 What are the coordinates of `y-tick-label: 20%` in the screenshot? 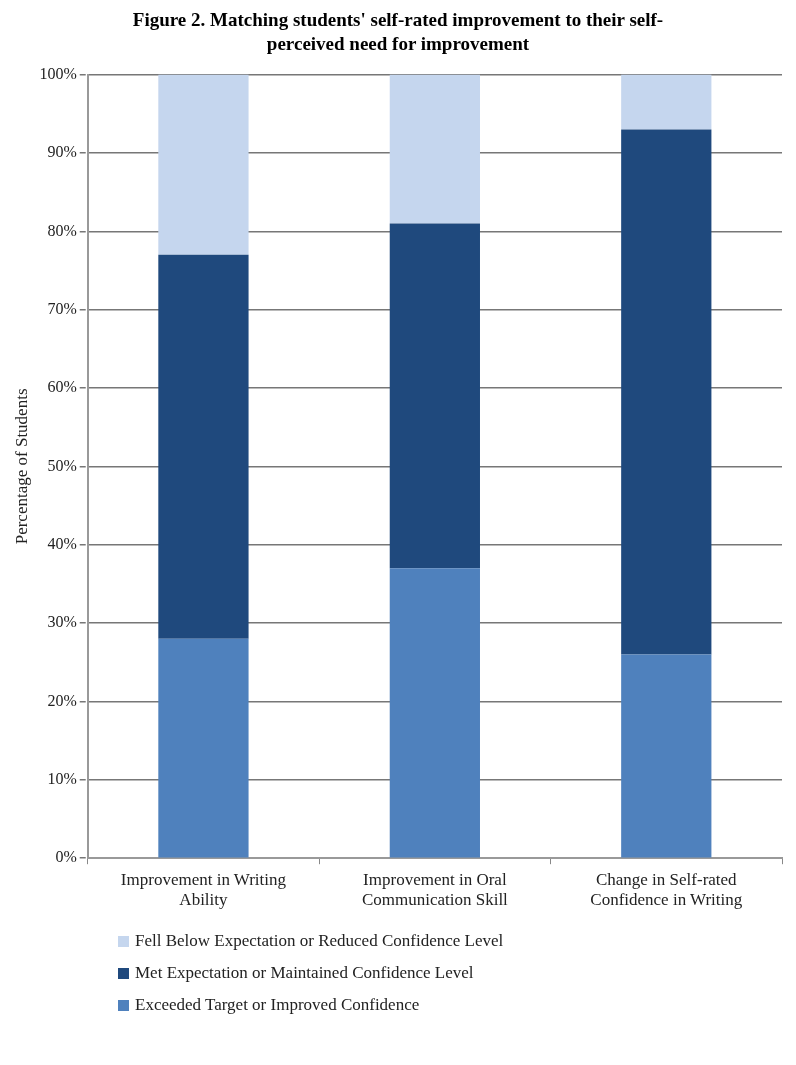 It's located at (62, 700).